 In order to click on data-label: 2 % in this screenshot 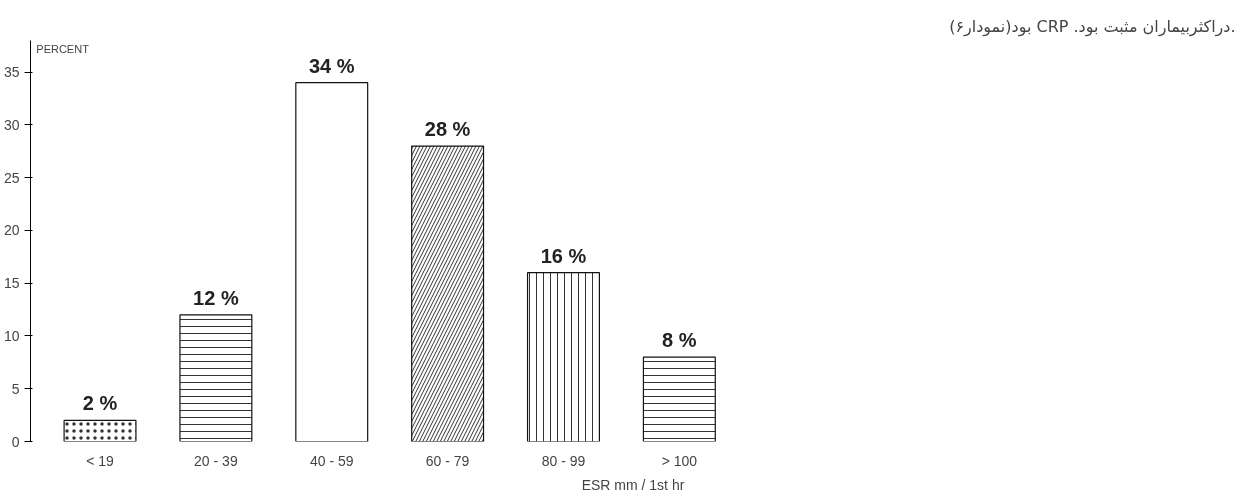, I will do `click(100, 403)`.